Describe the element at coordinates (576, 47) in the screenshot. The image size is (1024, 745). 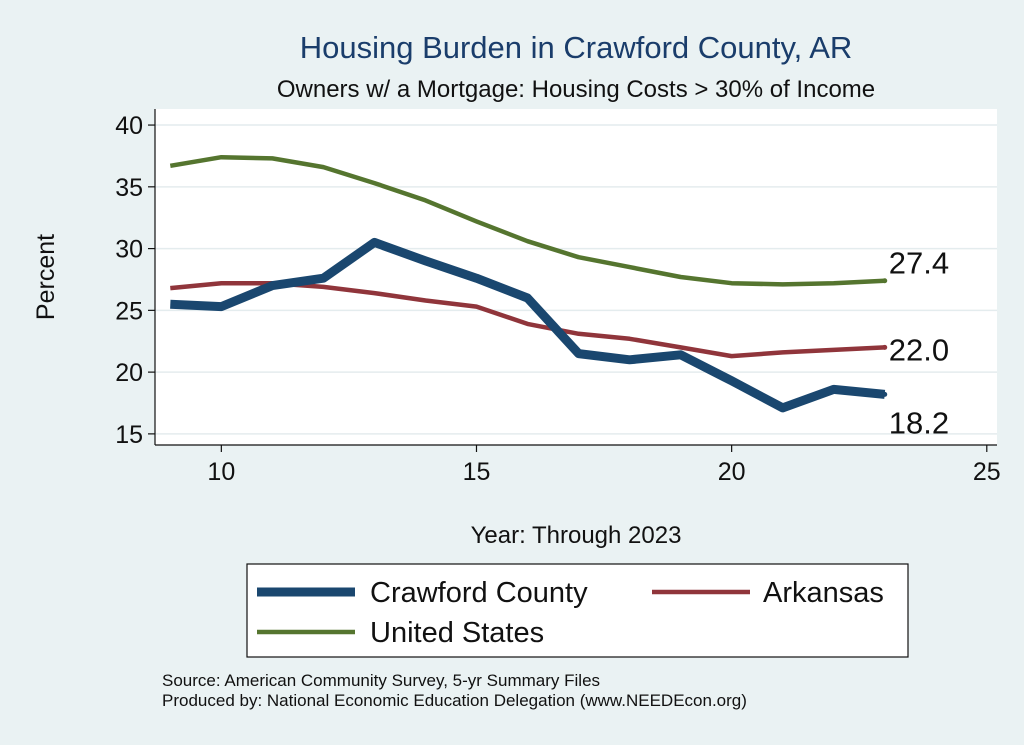
I see `chart-title: Housing Burden in Crawford County, AR` at that location.